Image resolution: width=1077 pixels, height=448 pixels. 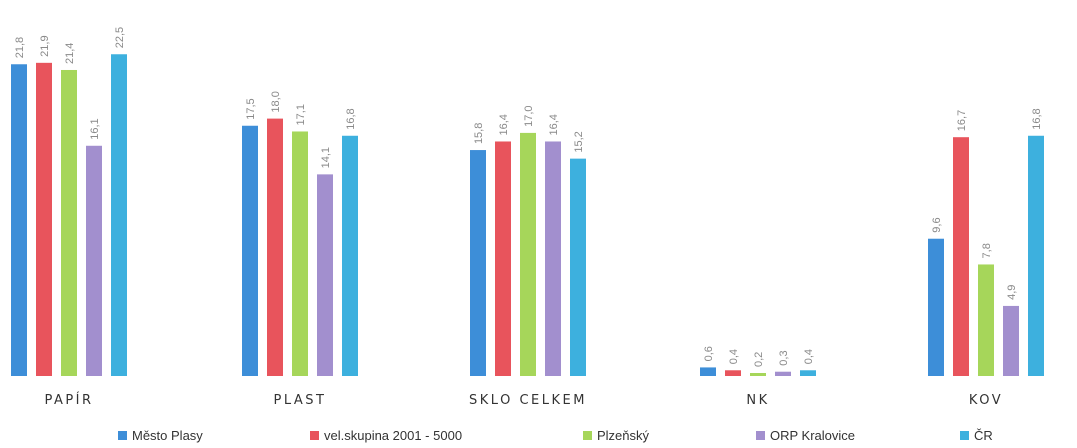 I want to click on value-label-plast-mesto-plasy: 17,5, so click(x=251, y=108).